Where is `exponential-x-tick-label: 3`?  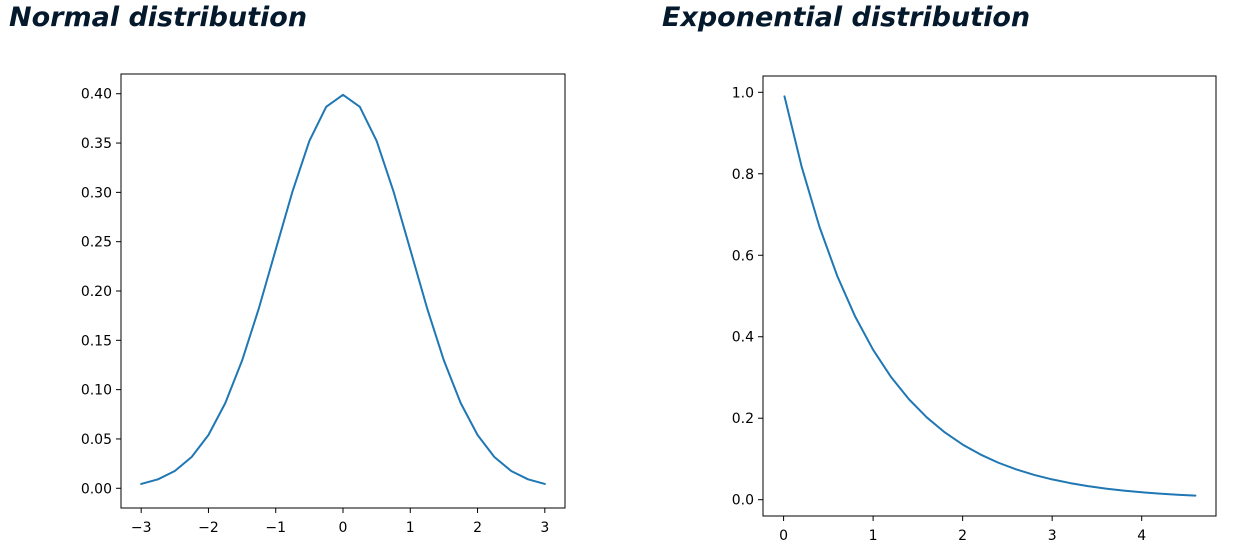
exponential-x-tick-label: 3 is located at coordinates (1052, 536).